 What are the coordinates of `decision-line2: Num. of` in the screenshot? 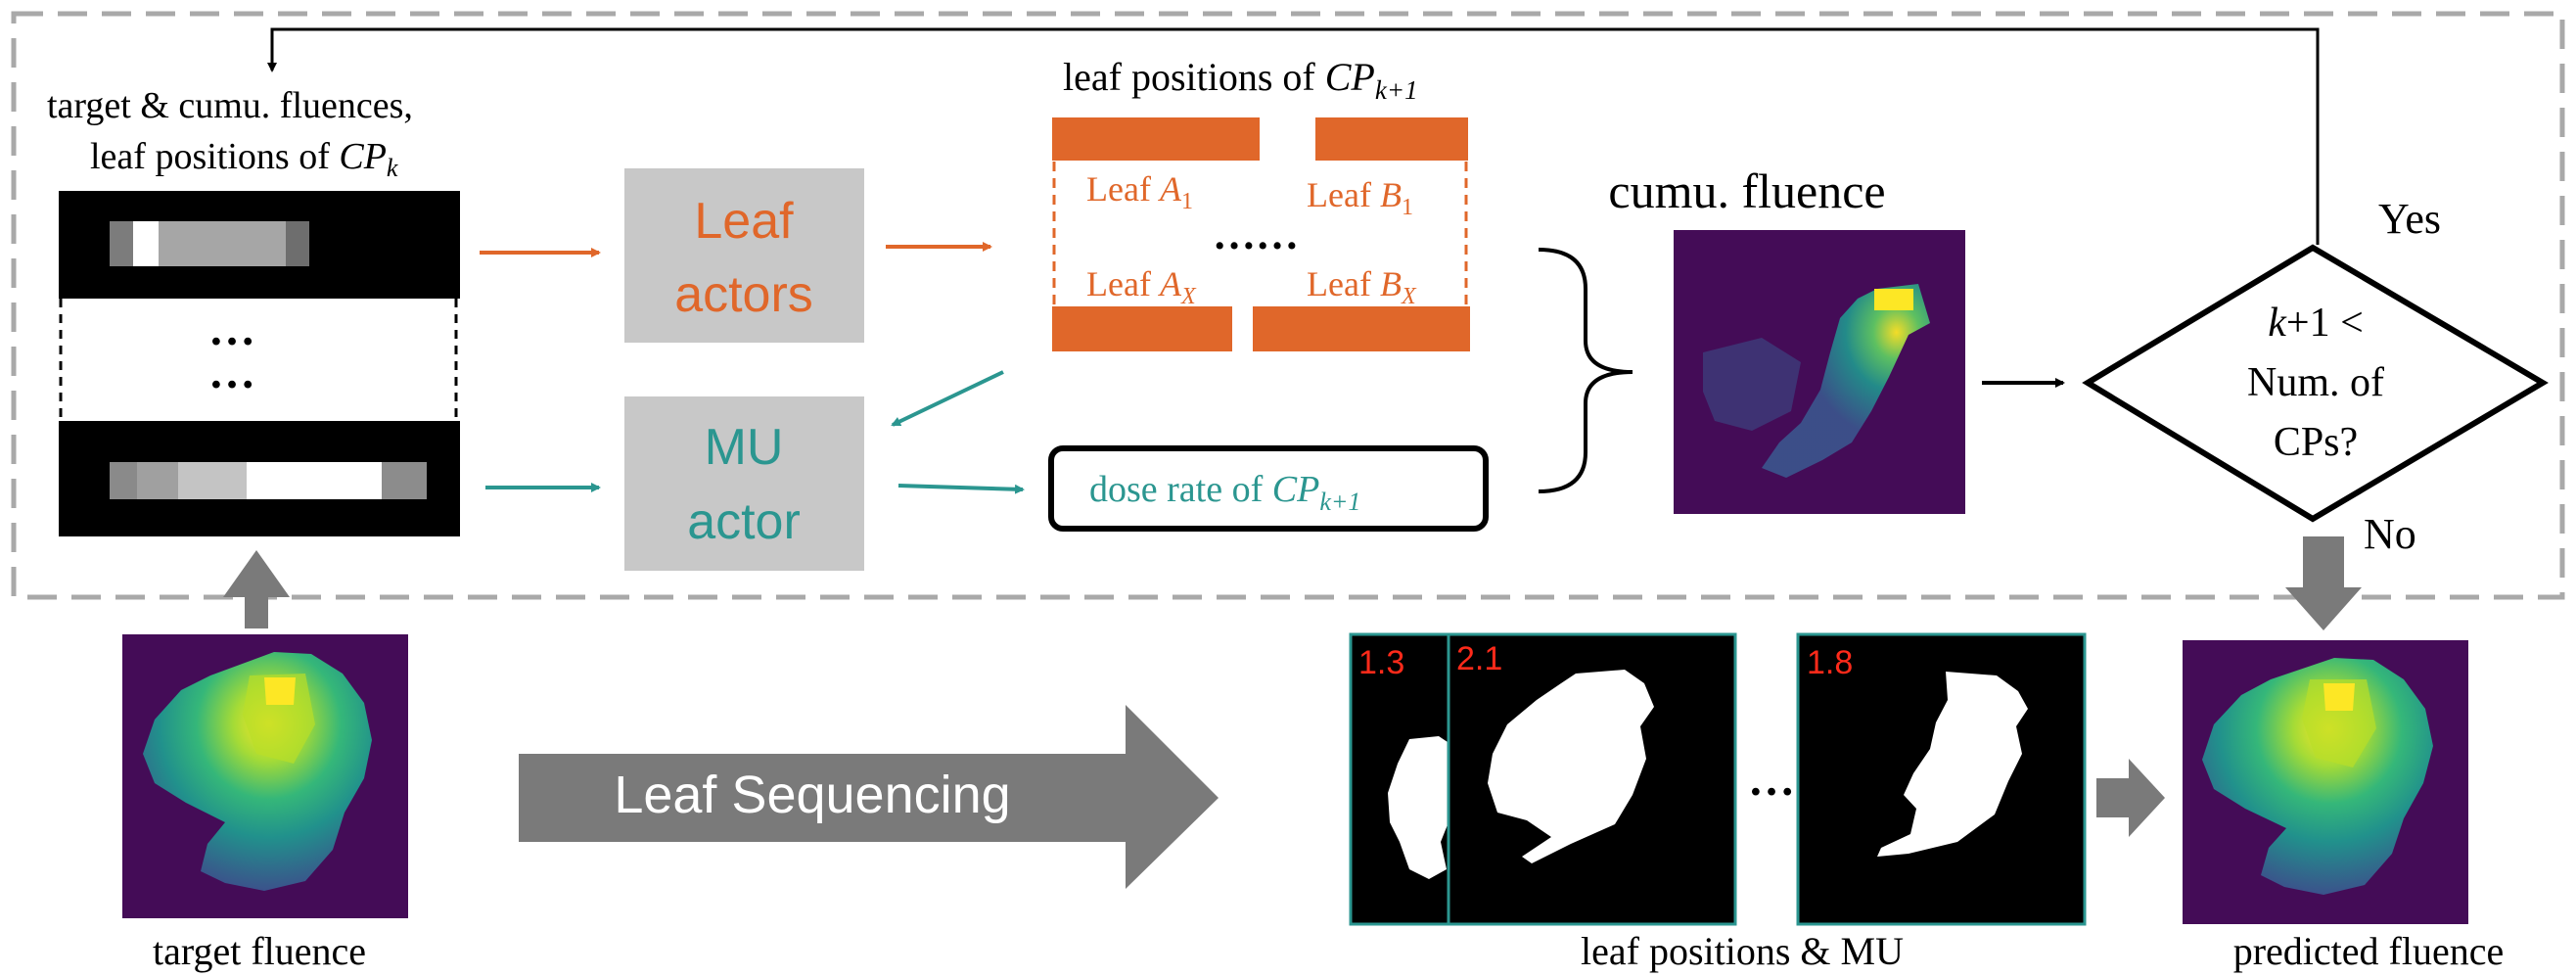 It's located at (2316, 382).